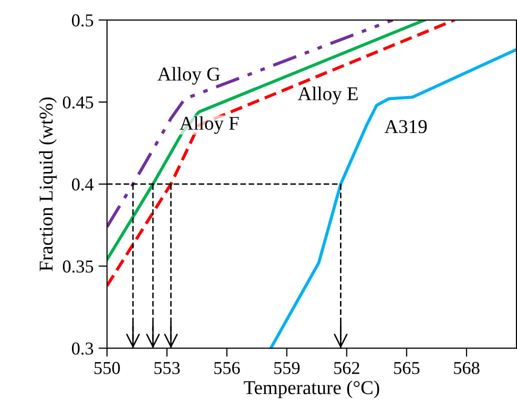 The width and height of the screenshot is (517, 417). What do you see at coordinates (405, 127) in the screenshot?
I see `annotation: A319` at bounding box center [405, 127].